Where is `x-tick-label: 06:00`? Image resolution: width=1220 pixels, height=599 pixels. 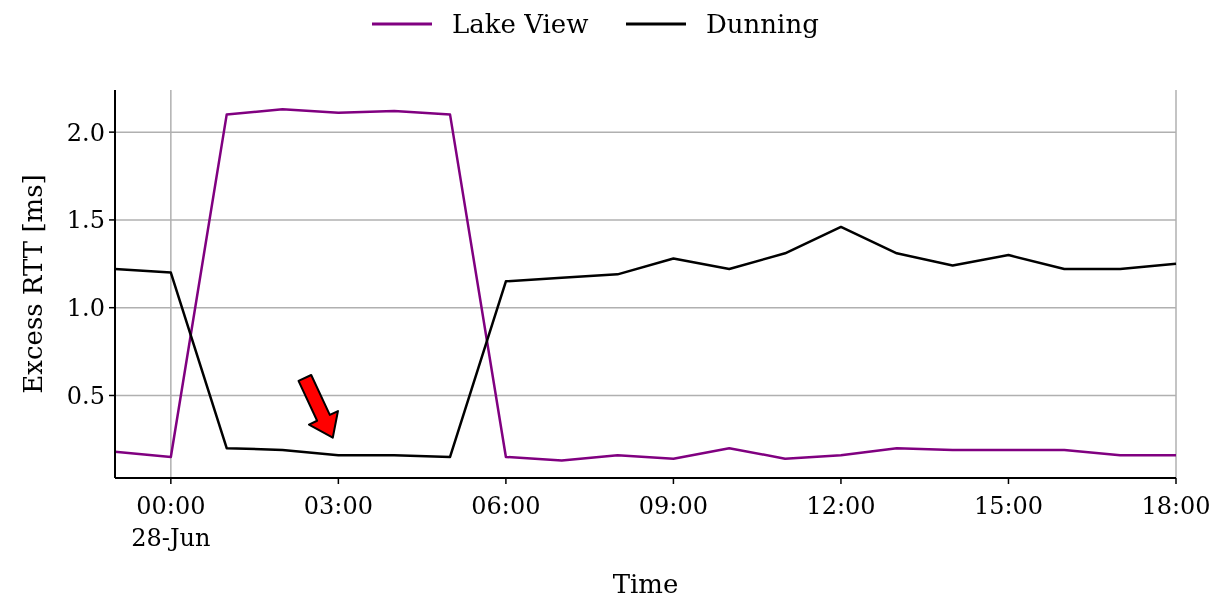
x-tick-label: 06:00 is located at coordinates (506, 506).